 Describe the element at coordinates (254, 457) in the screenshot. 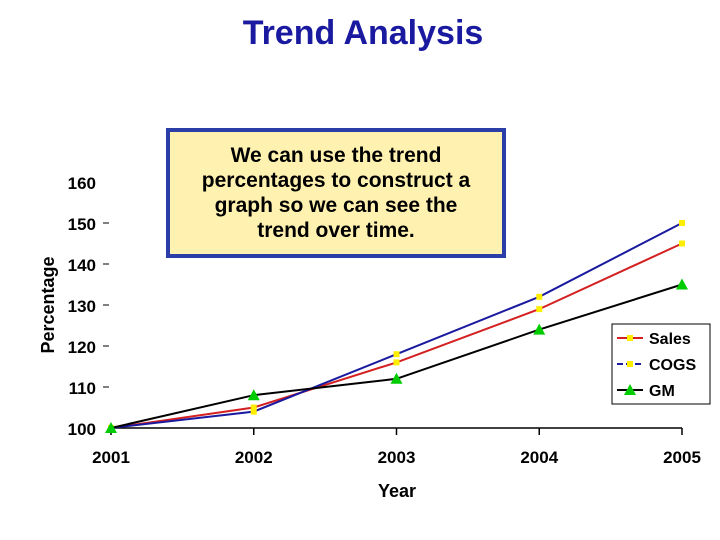

I see `x-tick-label: 2002` at that location.